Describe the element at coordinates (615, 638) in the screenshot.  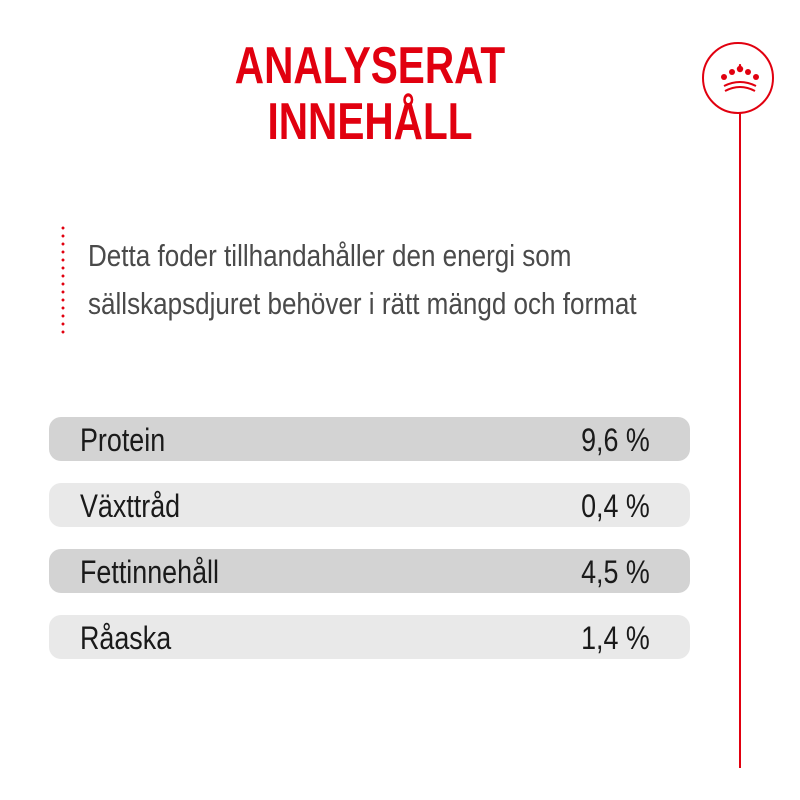
I see `nutrient-value: 1,4 %` at that location.